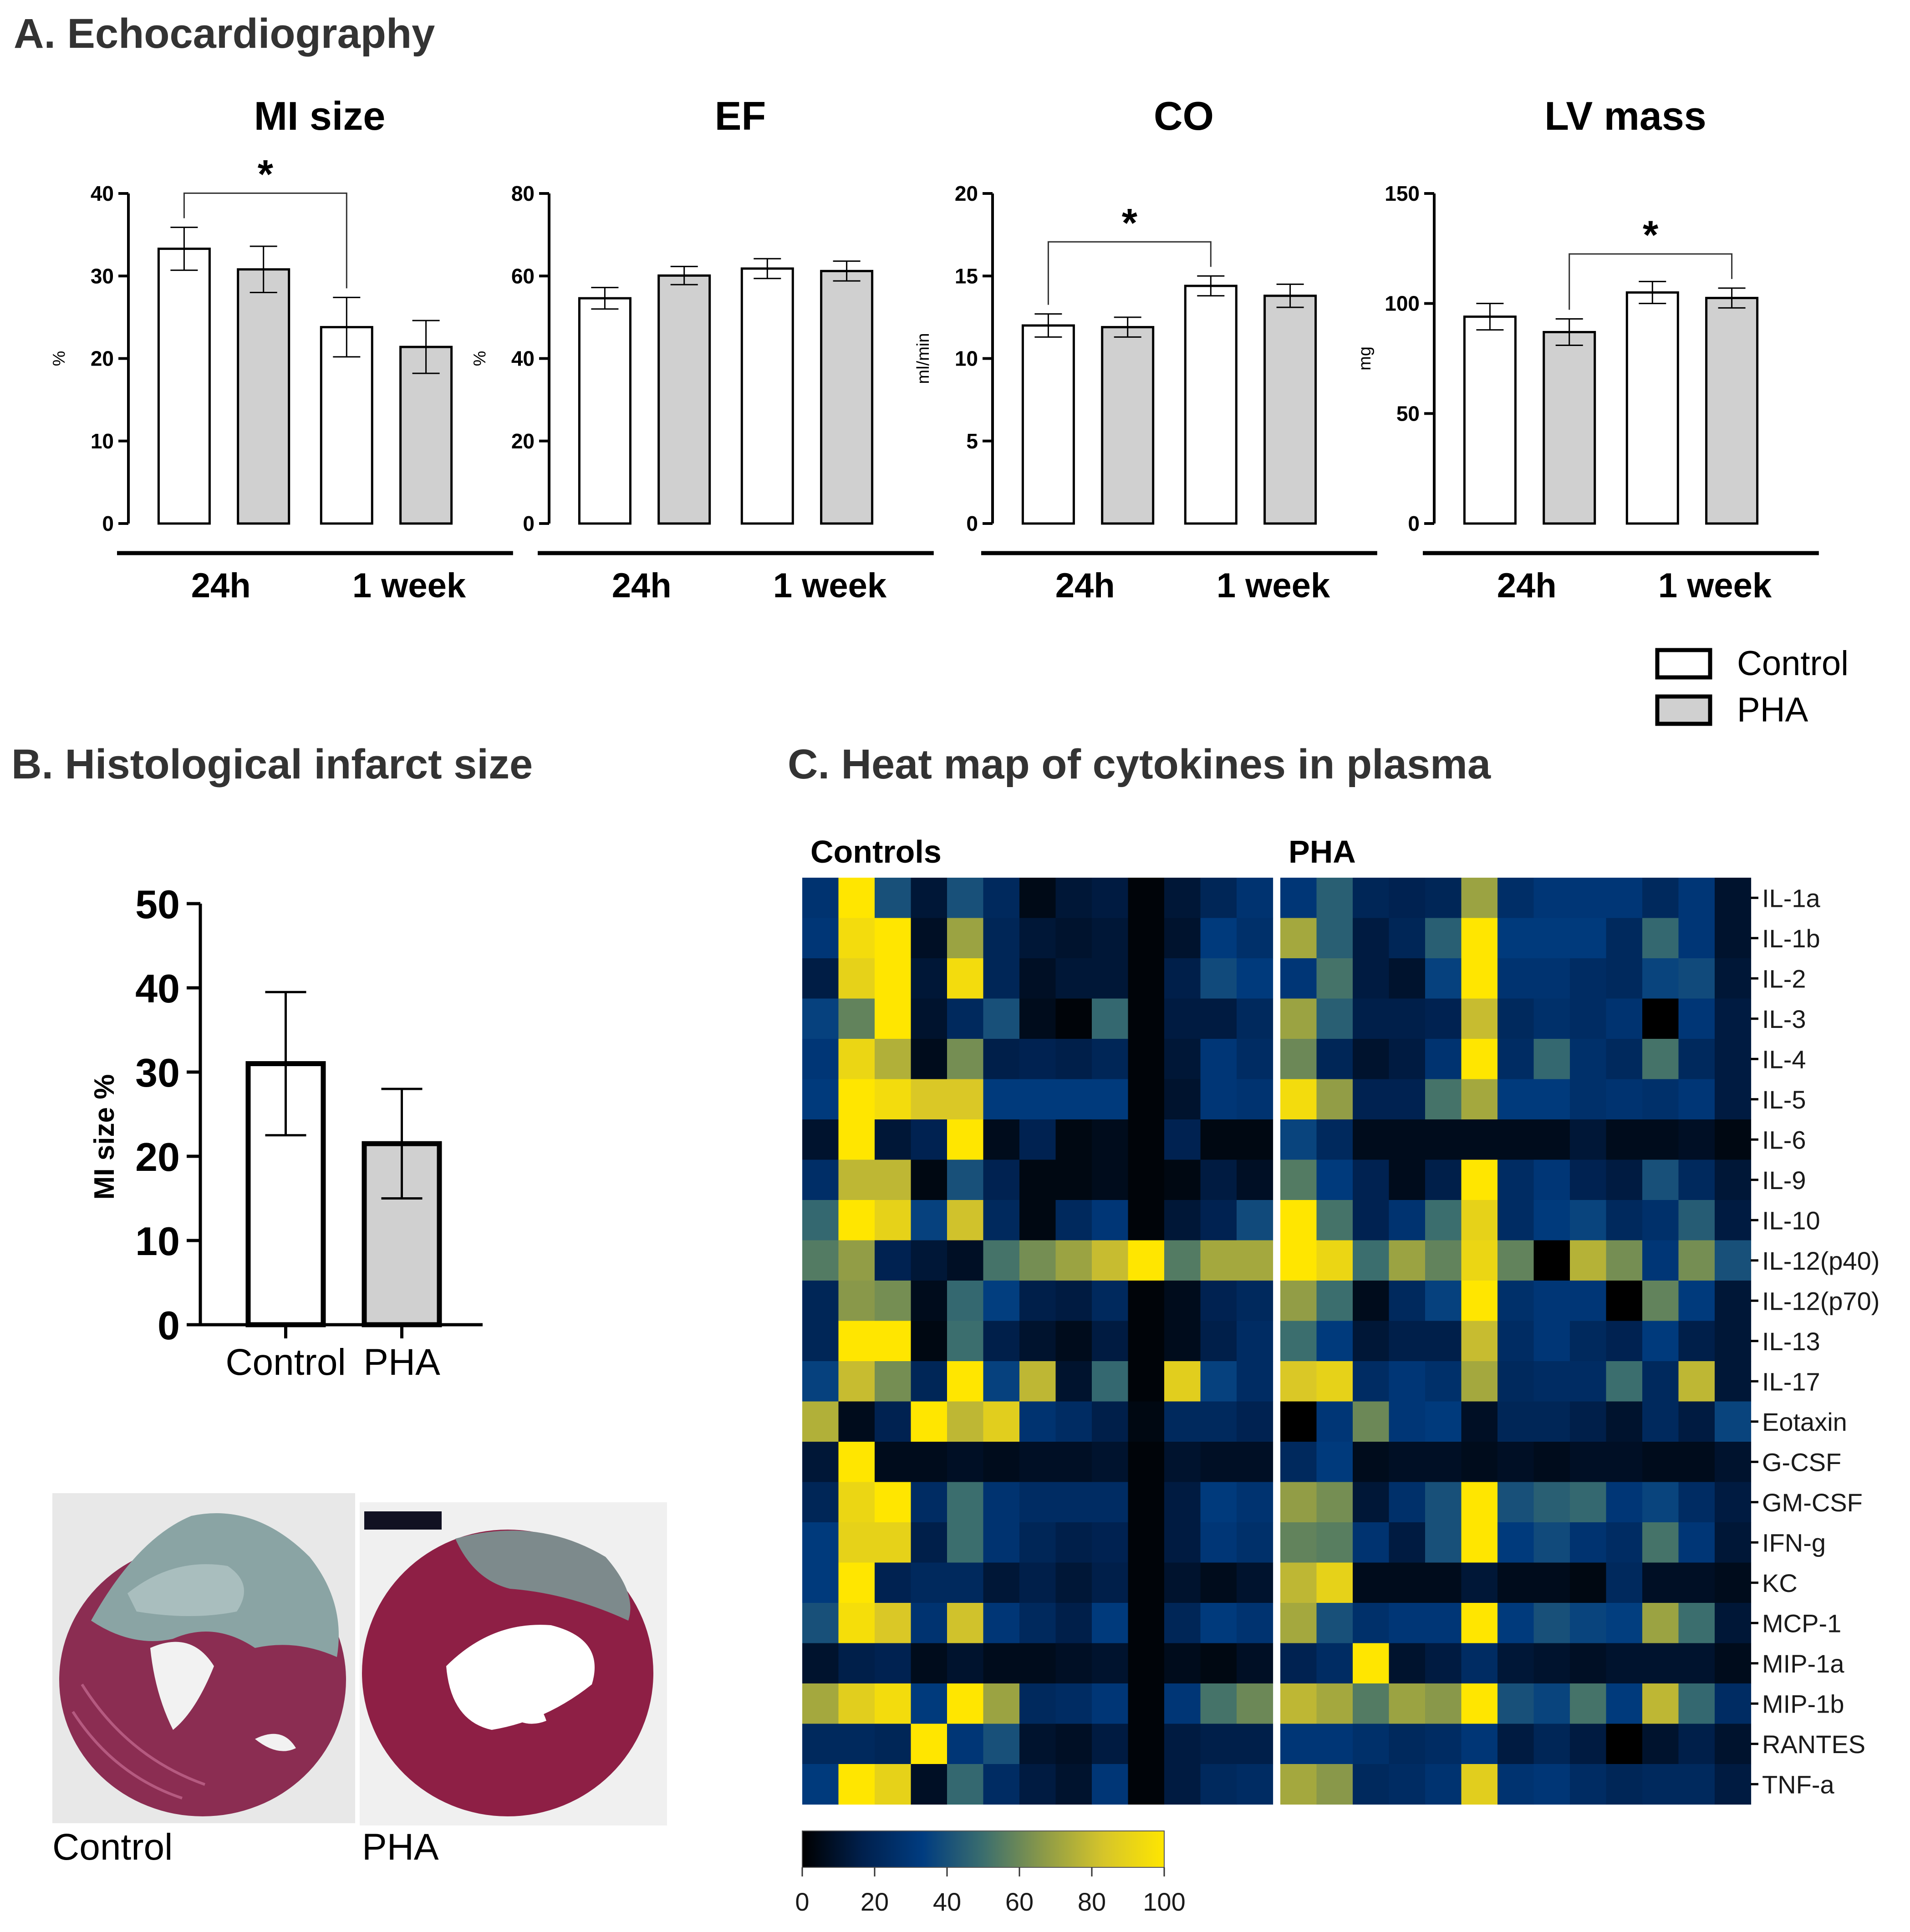  I want to click on cytokine-label-il-4: IL-4, so click(1784, 1059).